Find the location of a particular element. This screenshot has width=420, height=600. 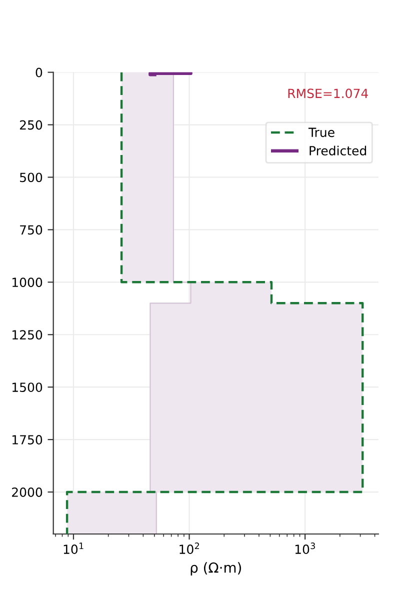

legend-label: True is located at coordinates (321, 133).